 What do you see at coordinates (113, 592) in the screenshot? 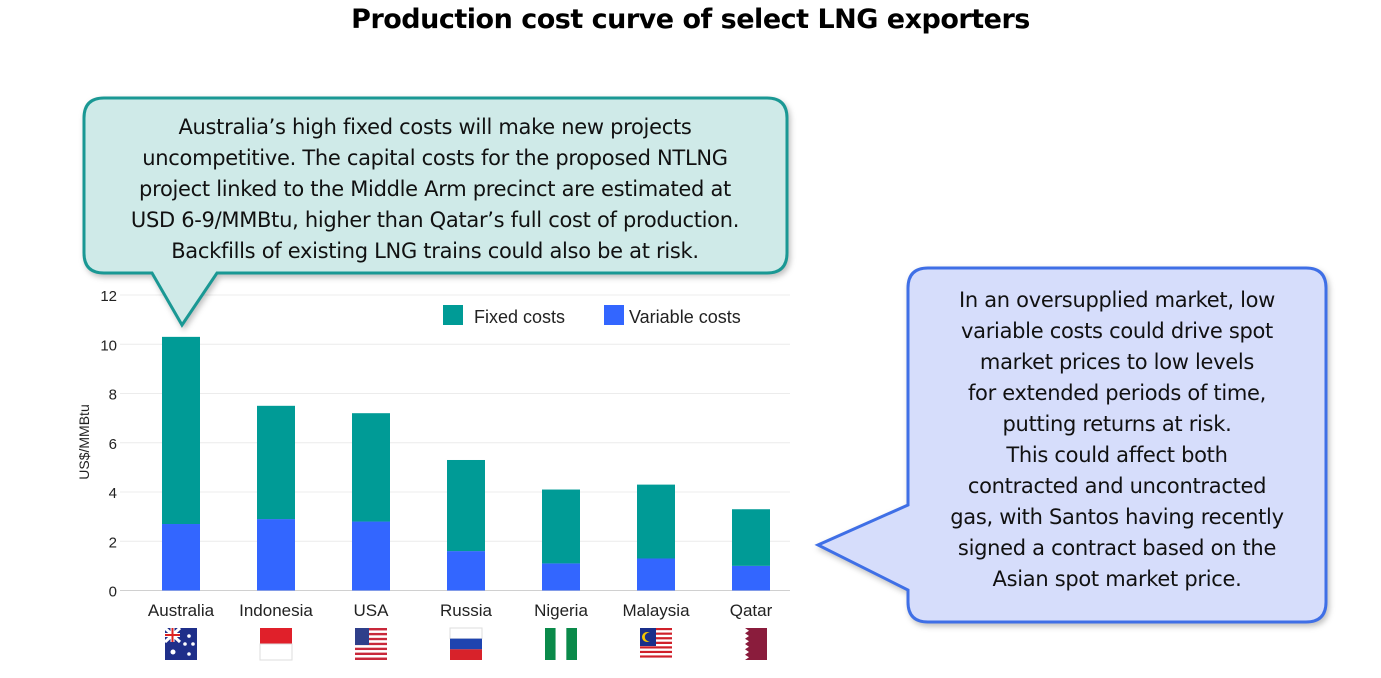
I see `y-tick-label: 0` at bounding box center [113, 592].